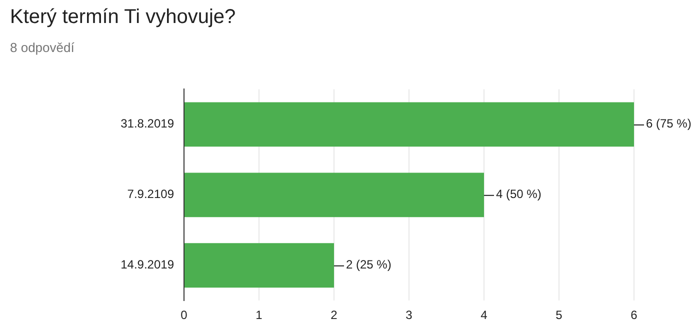 This screenshot has width=698, height=335. I want to click on x-tick-label: 6, so click(634, 315).